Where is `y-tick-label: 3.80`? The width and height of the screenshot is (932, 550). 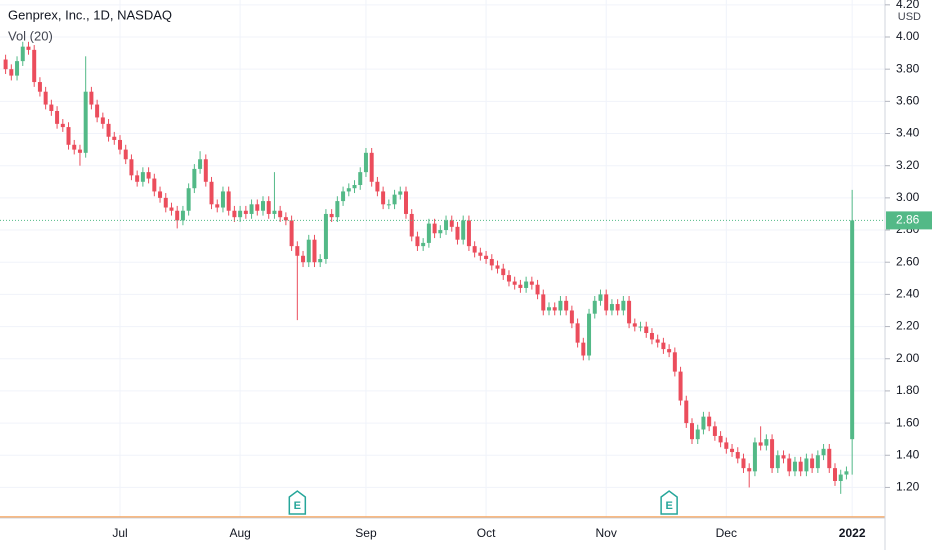 y-tick-label: 3.80 is located at coordinates (908, 68).